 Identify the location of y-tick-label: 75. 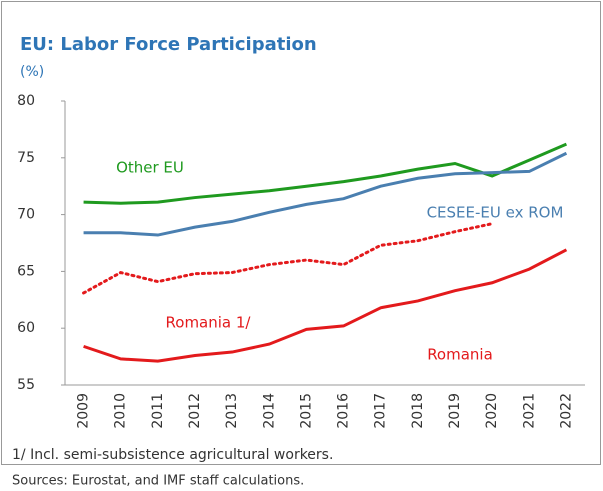
(26, 158).